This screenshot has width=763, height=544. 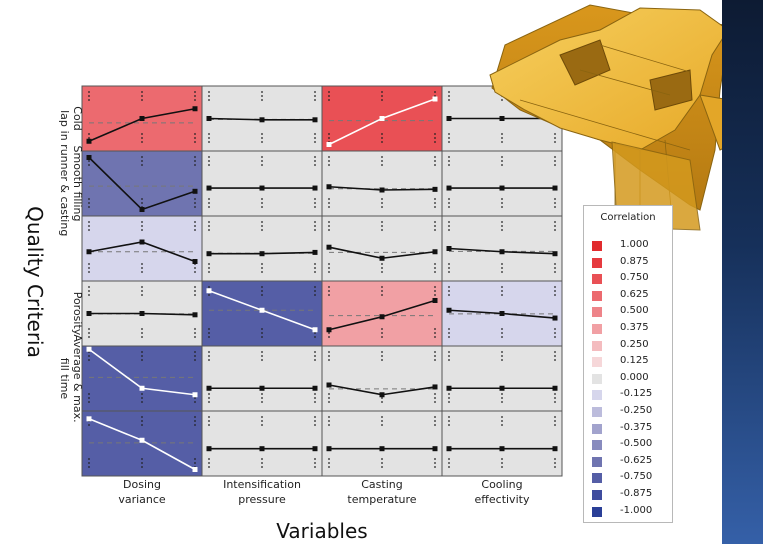 What do you see at coordinates (502, 492) in the screenshot?
I see `column-label: Cooling effectivity` at bounding box center [502, 492].